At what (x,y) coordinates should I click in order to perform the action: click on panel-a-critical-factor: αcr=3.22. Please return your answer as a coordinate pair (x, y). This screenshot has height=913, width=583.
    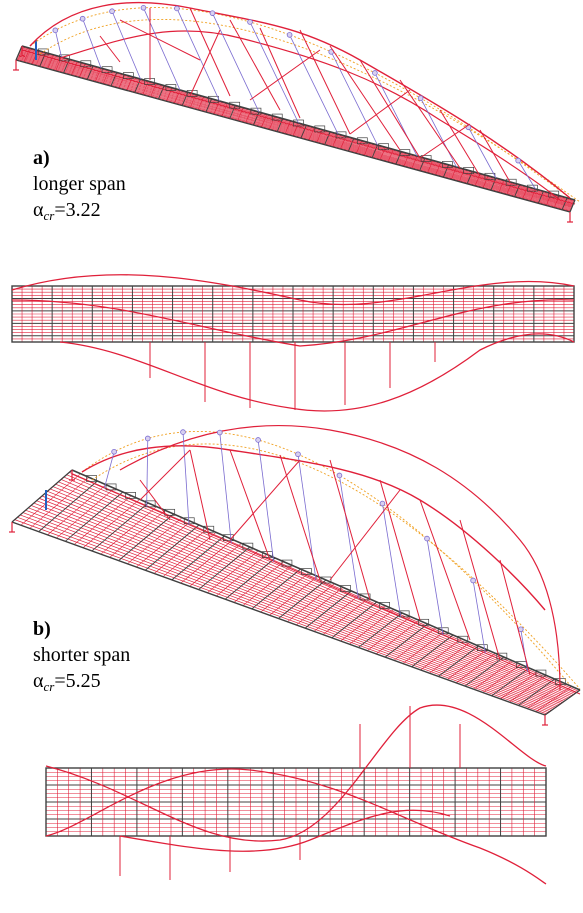
    Looking at the image, I should click on (67, 213).